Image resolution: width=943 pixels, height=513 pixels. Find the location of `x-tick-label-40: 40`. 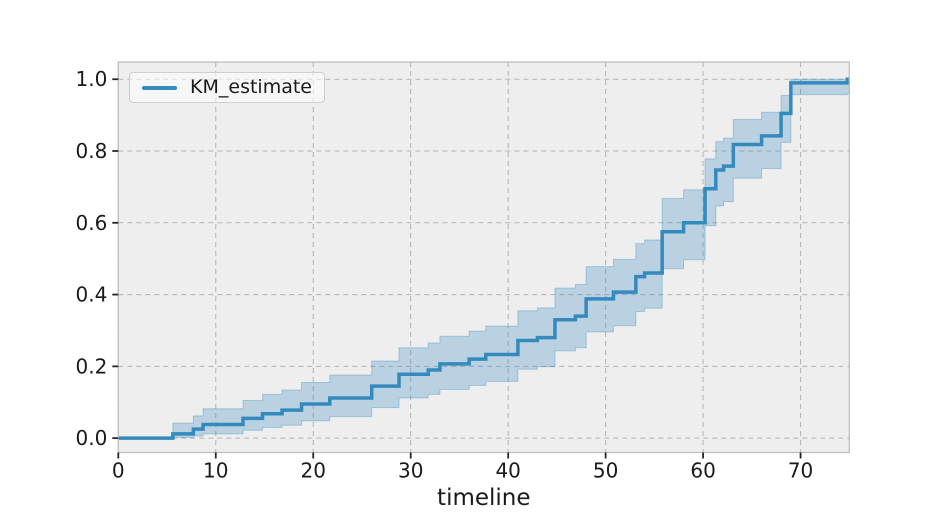

x-tick-label-40: 40 is located at coordinates (507, 471).